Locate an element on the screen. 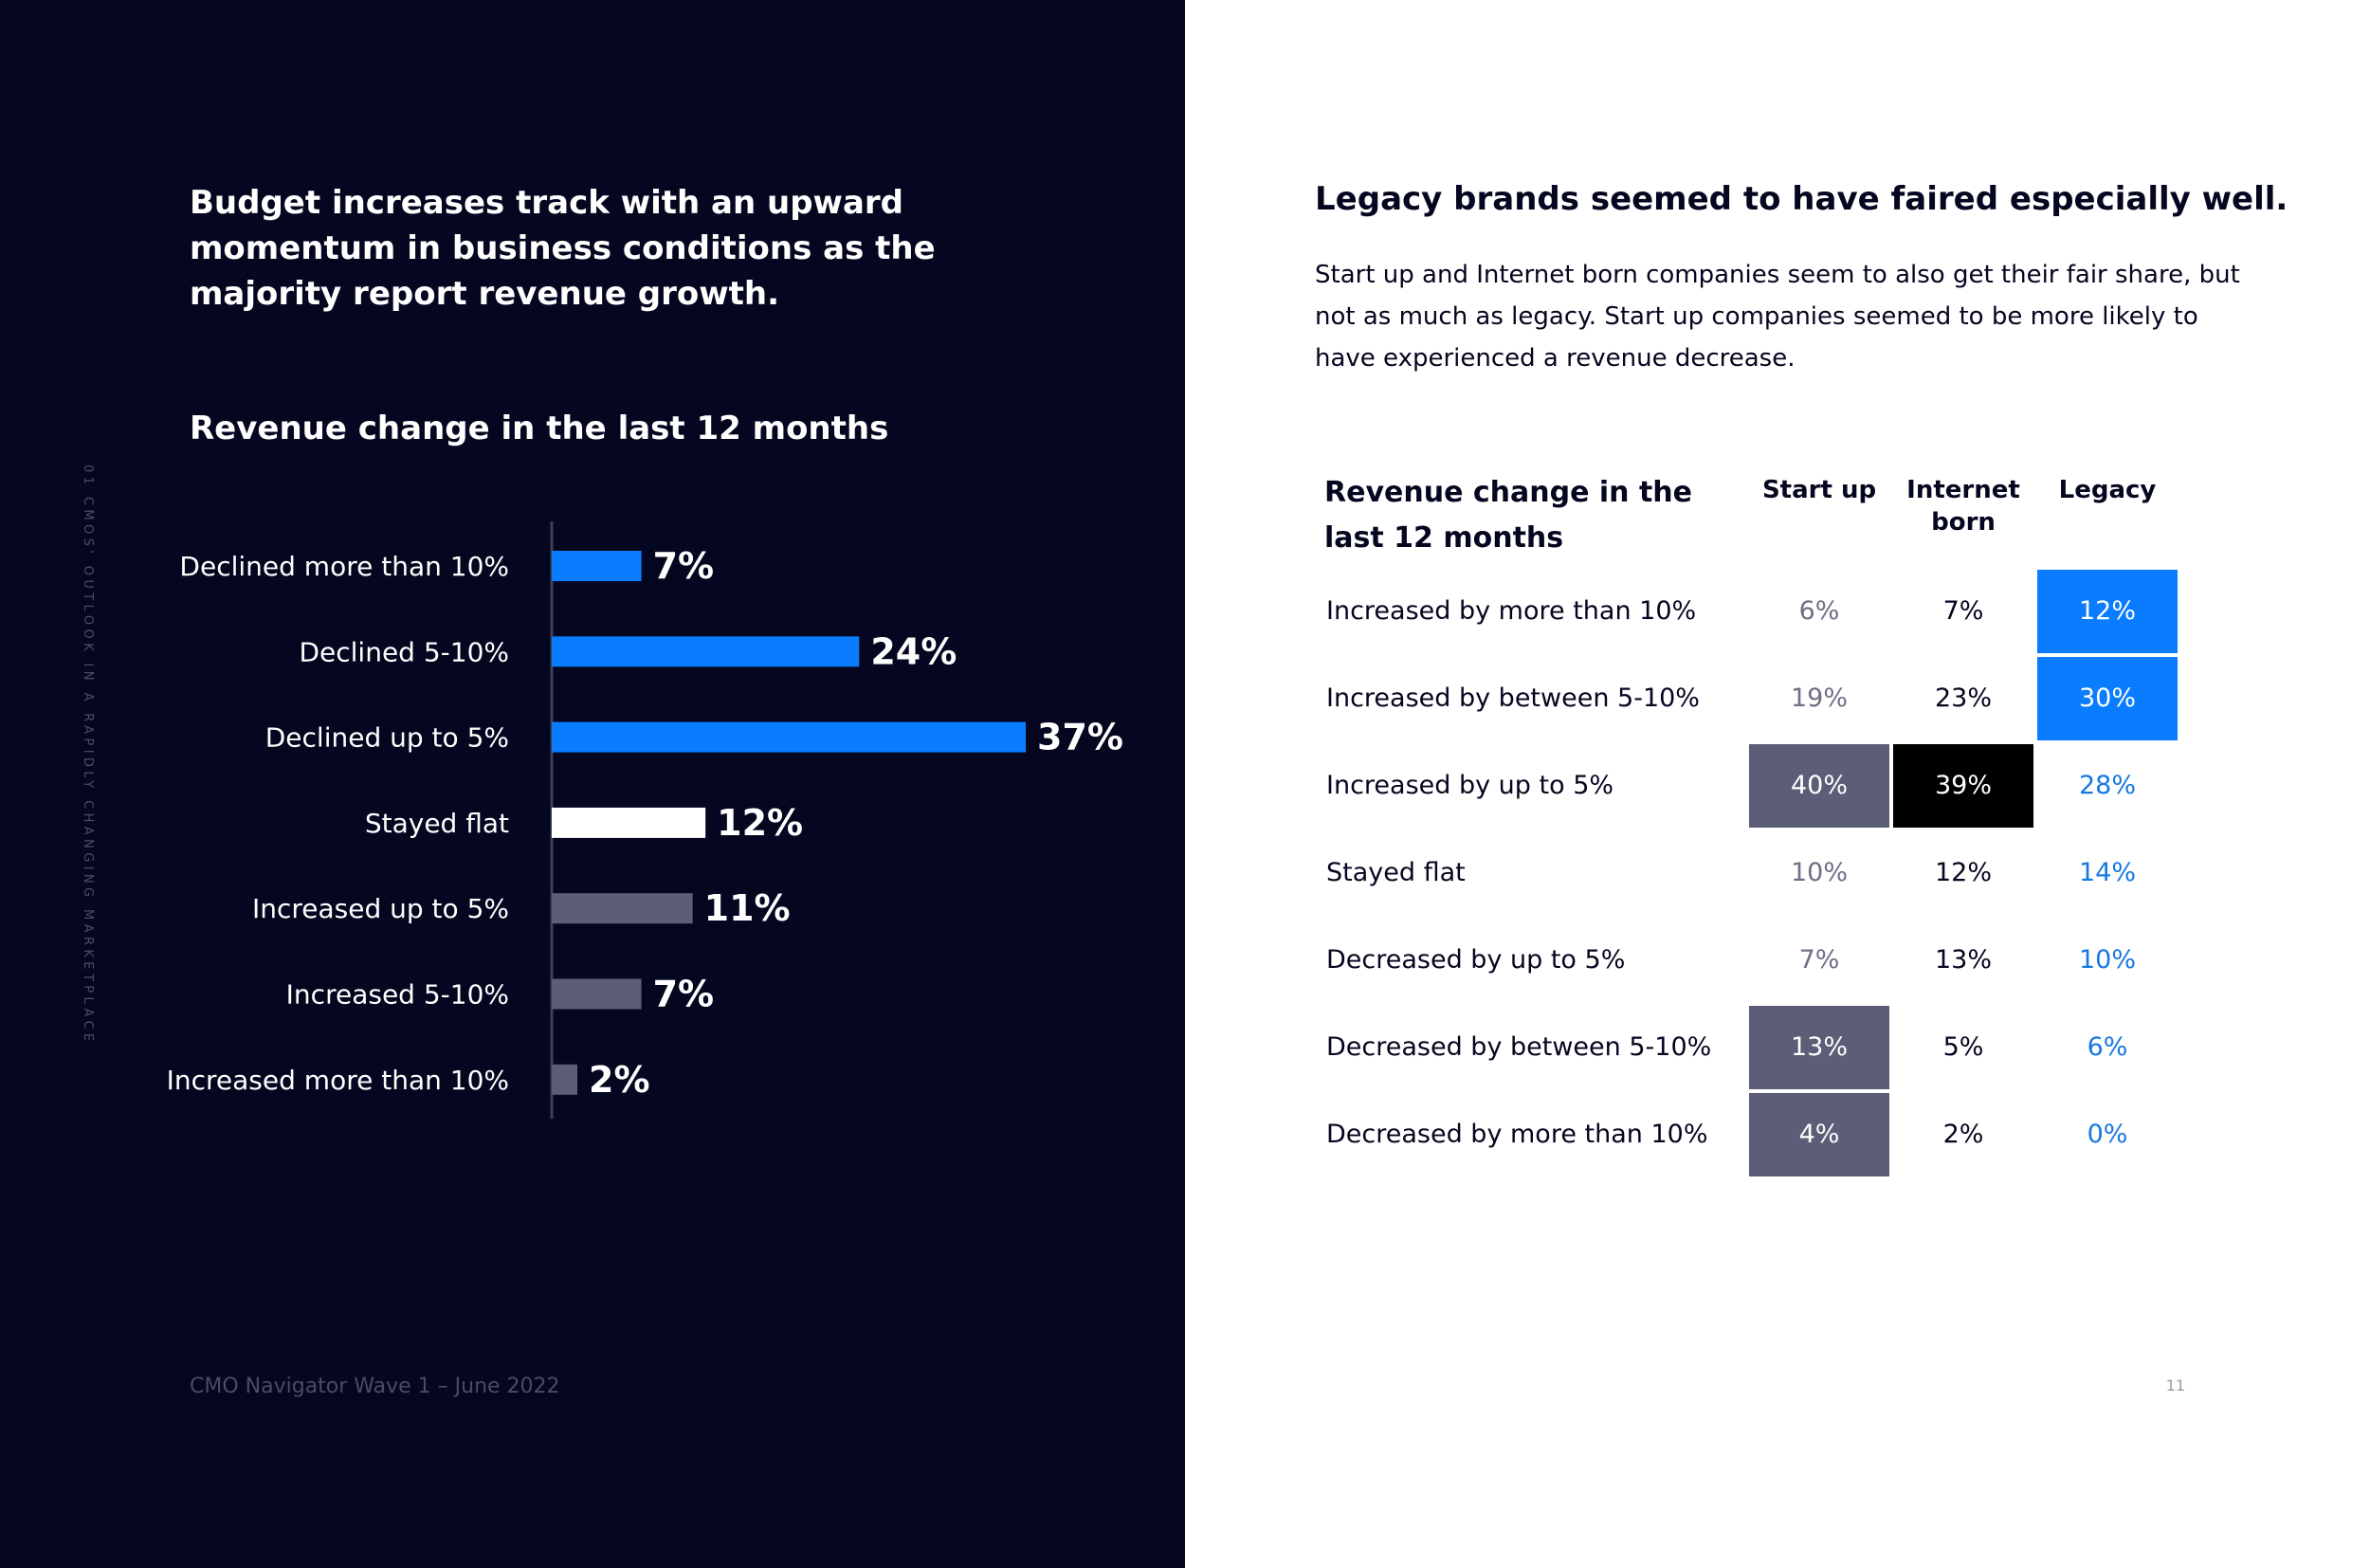  table-title: Revenue change in the last 12 months is located at coordinates (1508, 515).